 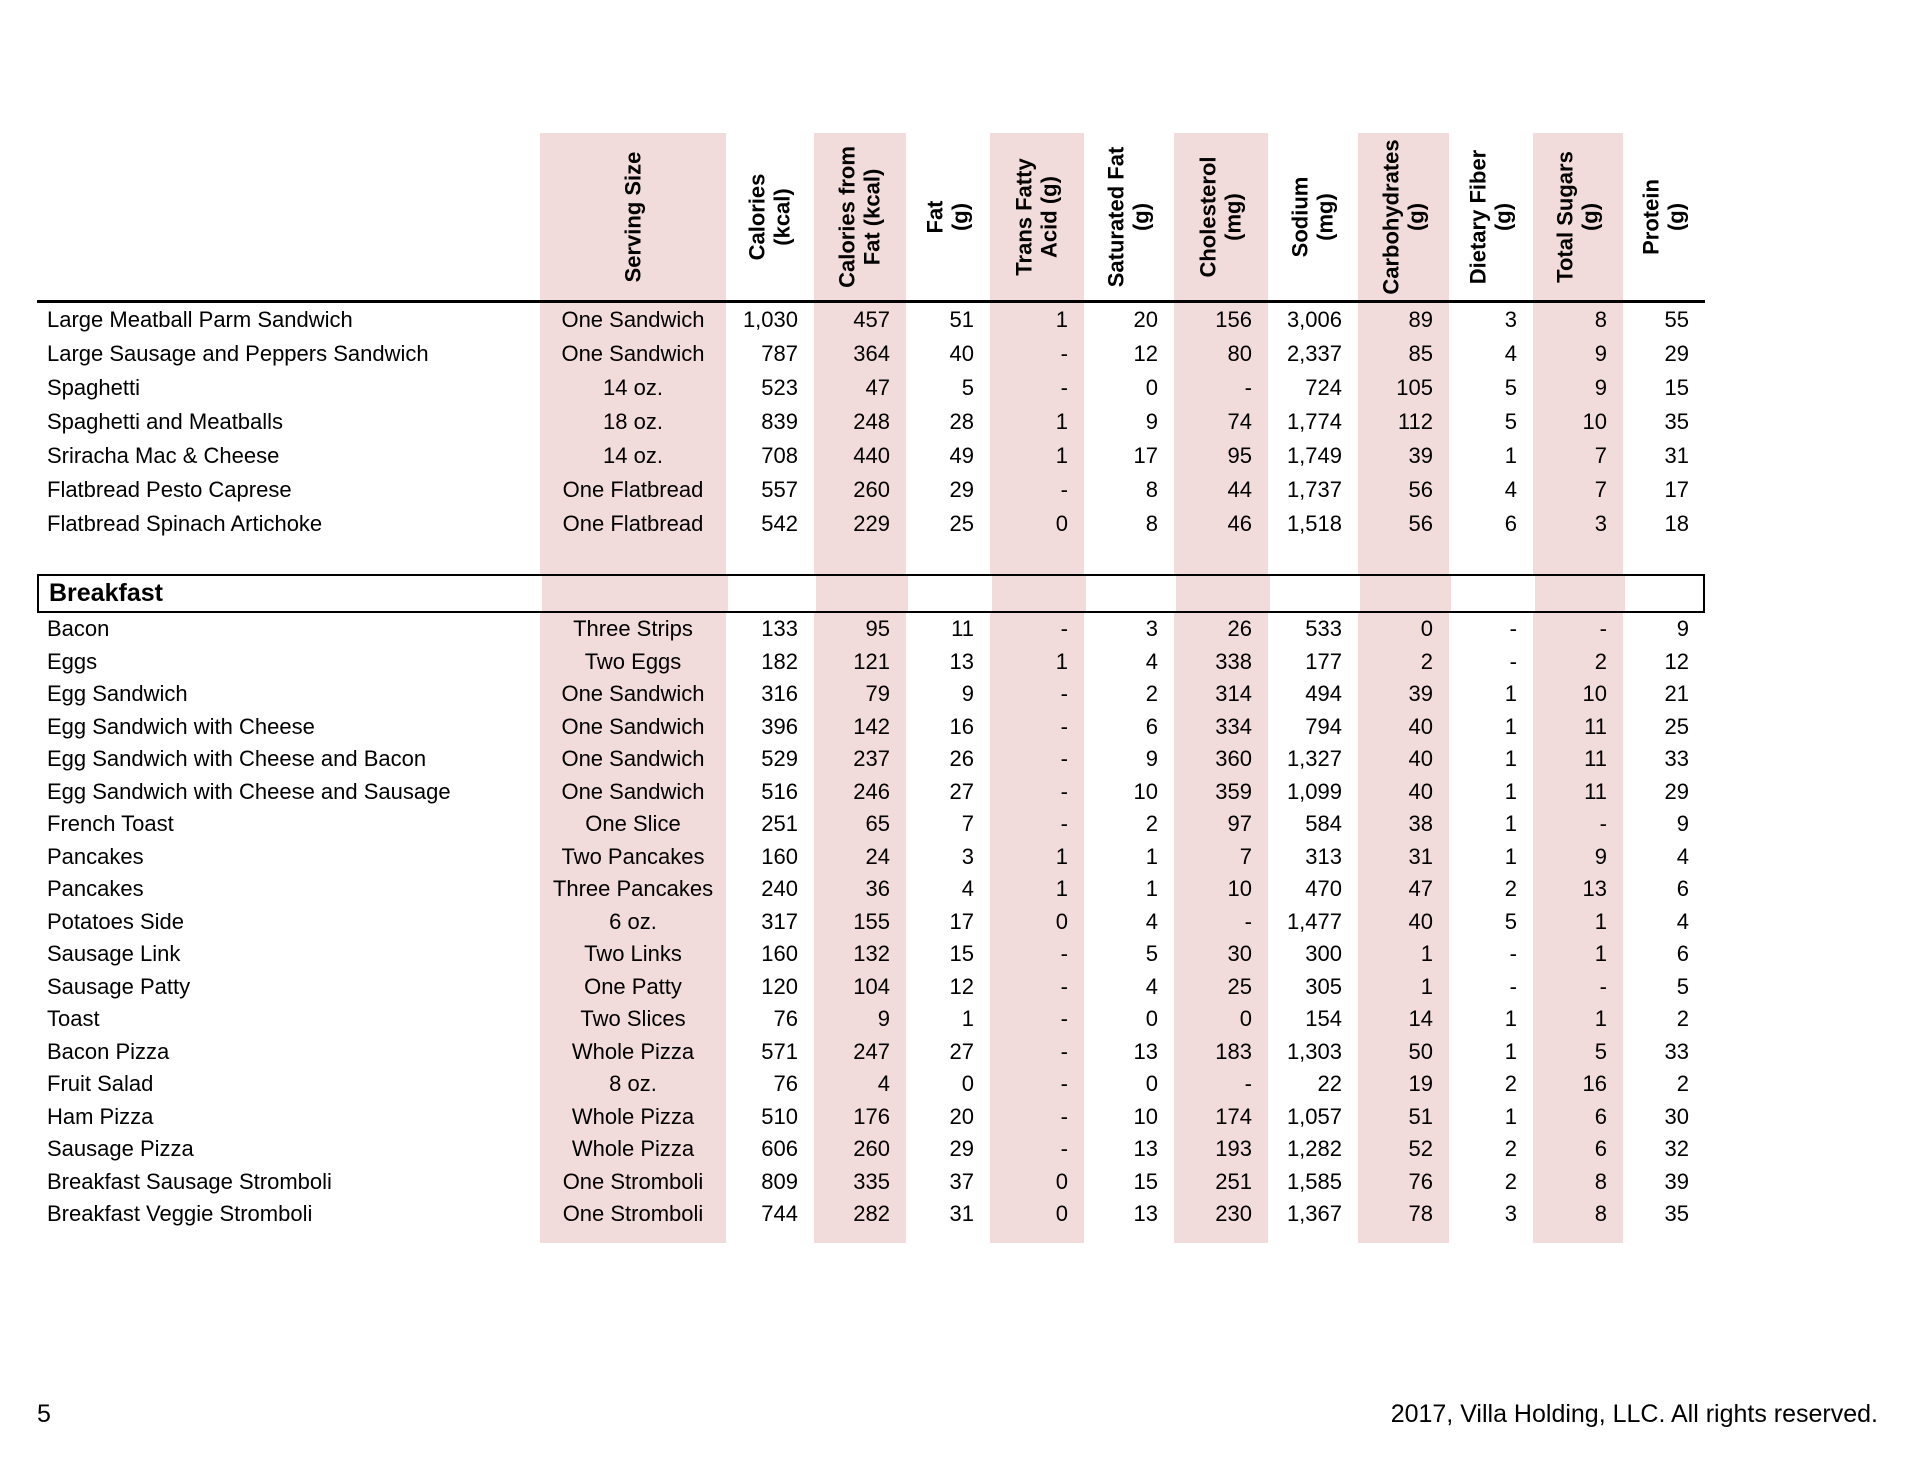 What do you see at coordinates (779, 1181) in the screenshot?
I see `nutrition-value-cell: 809` at bounding box center [779, 1181].